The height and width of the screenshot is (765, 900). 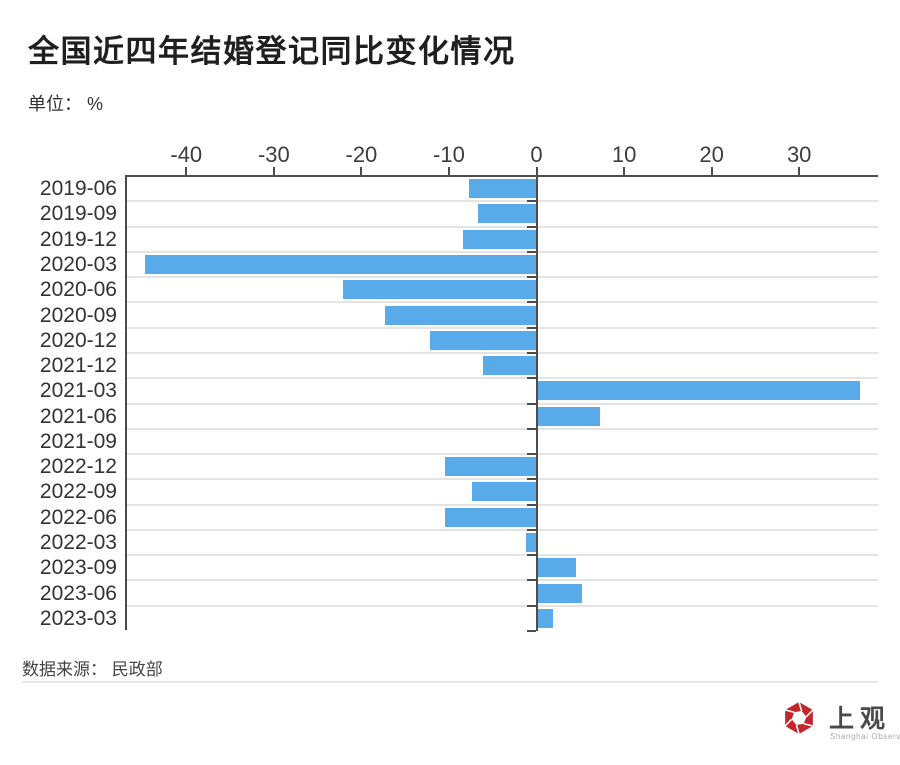 I want to click on y-axis-label: 2021-09, so click(x=78, y=441).